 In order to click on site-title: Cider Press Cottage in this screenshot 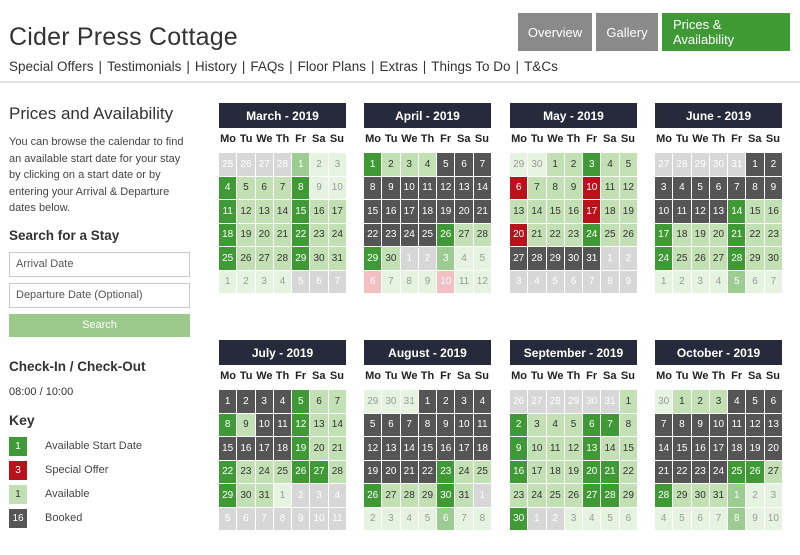, I will do `click(123, 37)`.